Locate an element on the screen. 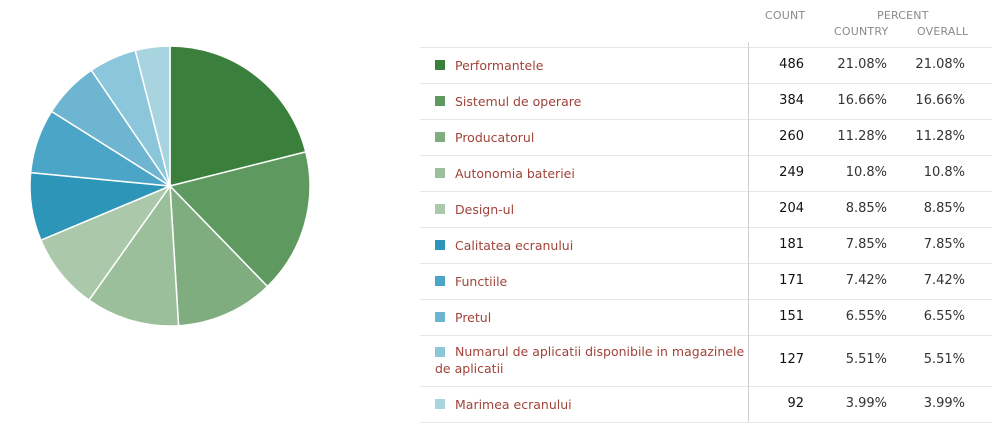 Image resolution: width=992 pixels, height=428 pixels. overall-percent: 6.55% is located at coordinates (944, 316).